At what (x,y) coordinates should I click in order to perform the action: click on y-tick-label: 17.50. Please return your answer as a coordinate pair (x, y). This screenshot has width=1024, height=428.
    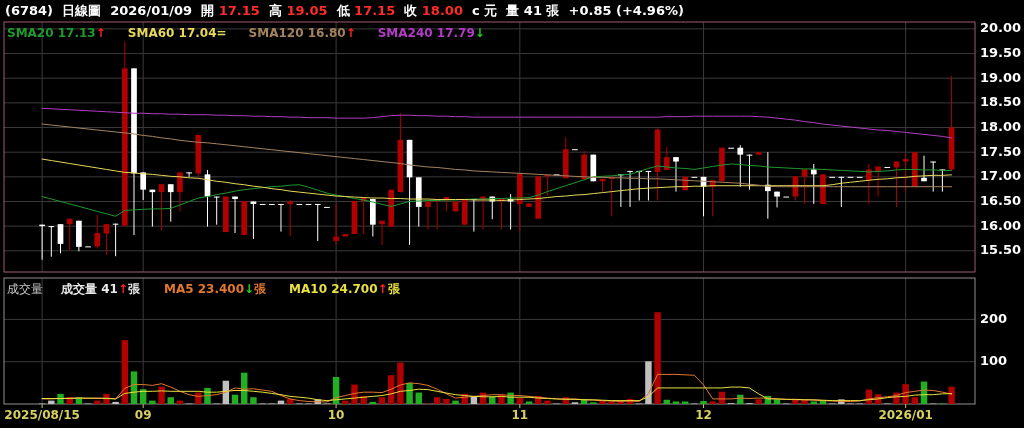
    Looking at the image, I should click on (1001, 151).